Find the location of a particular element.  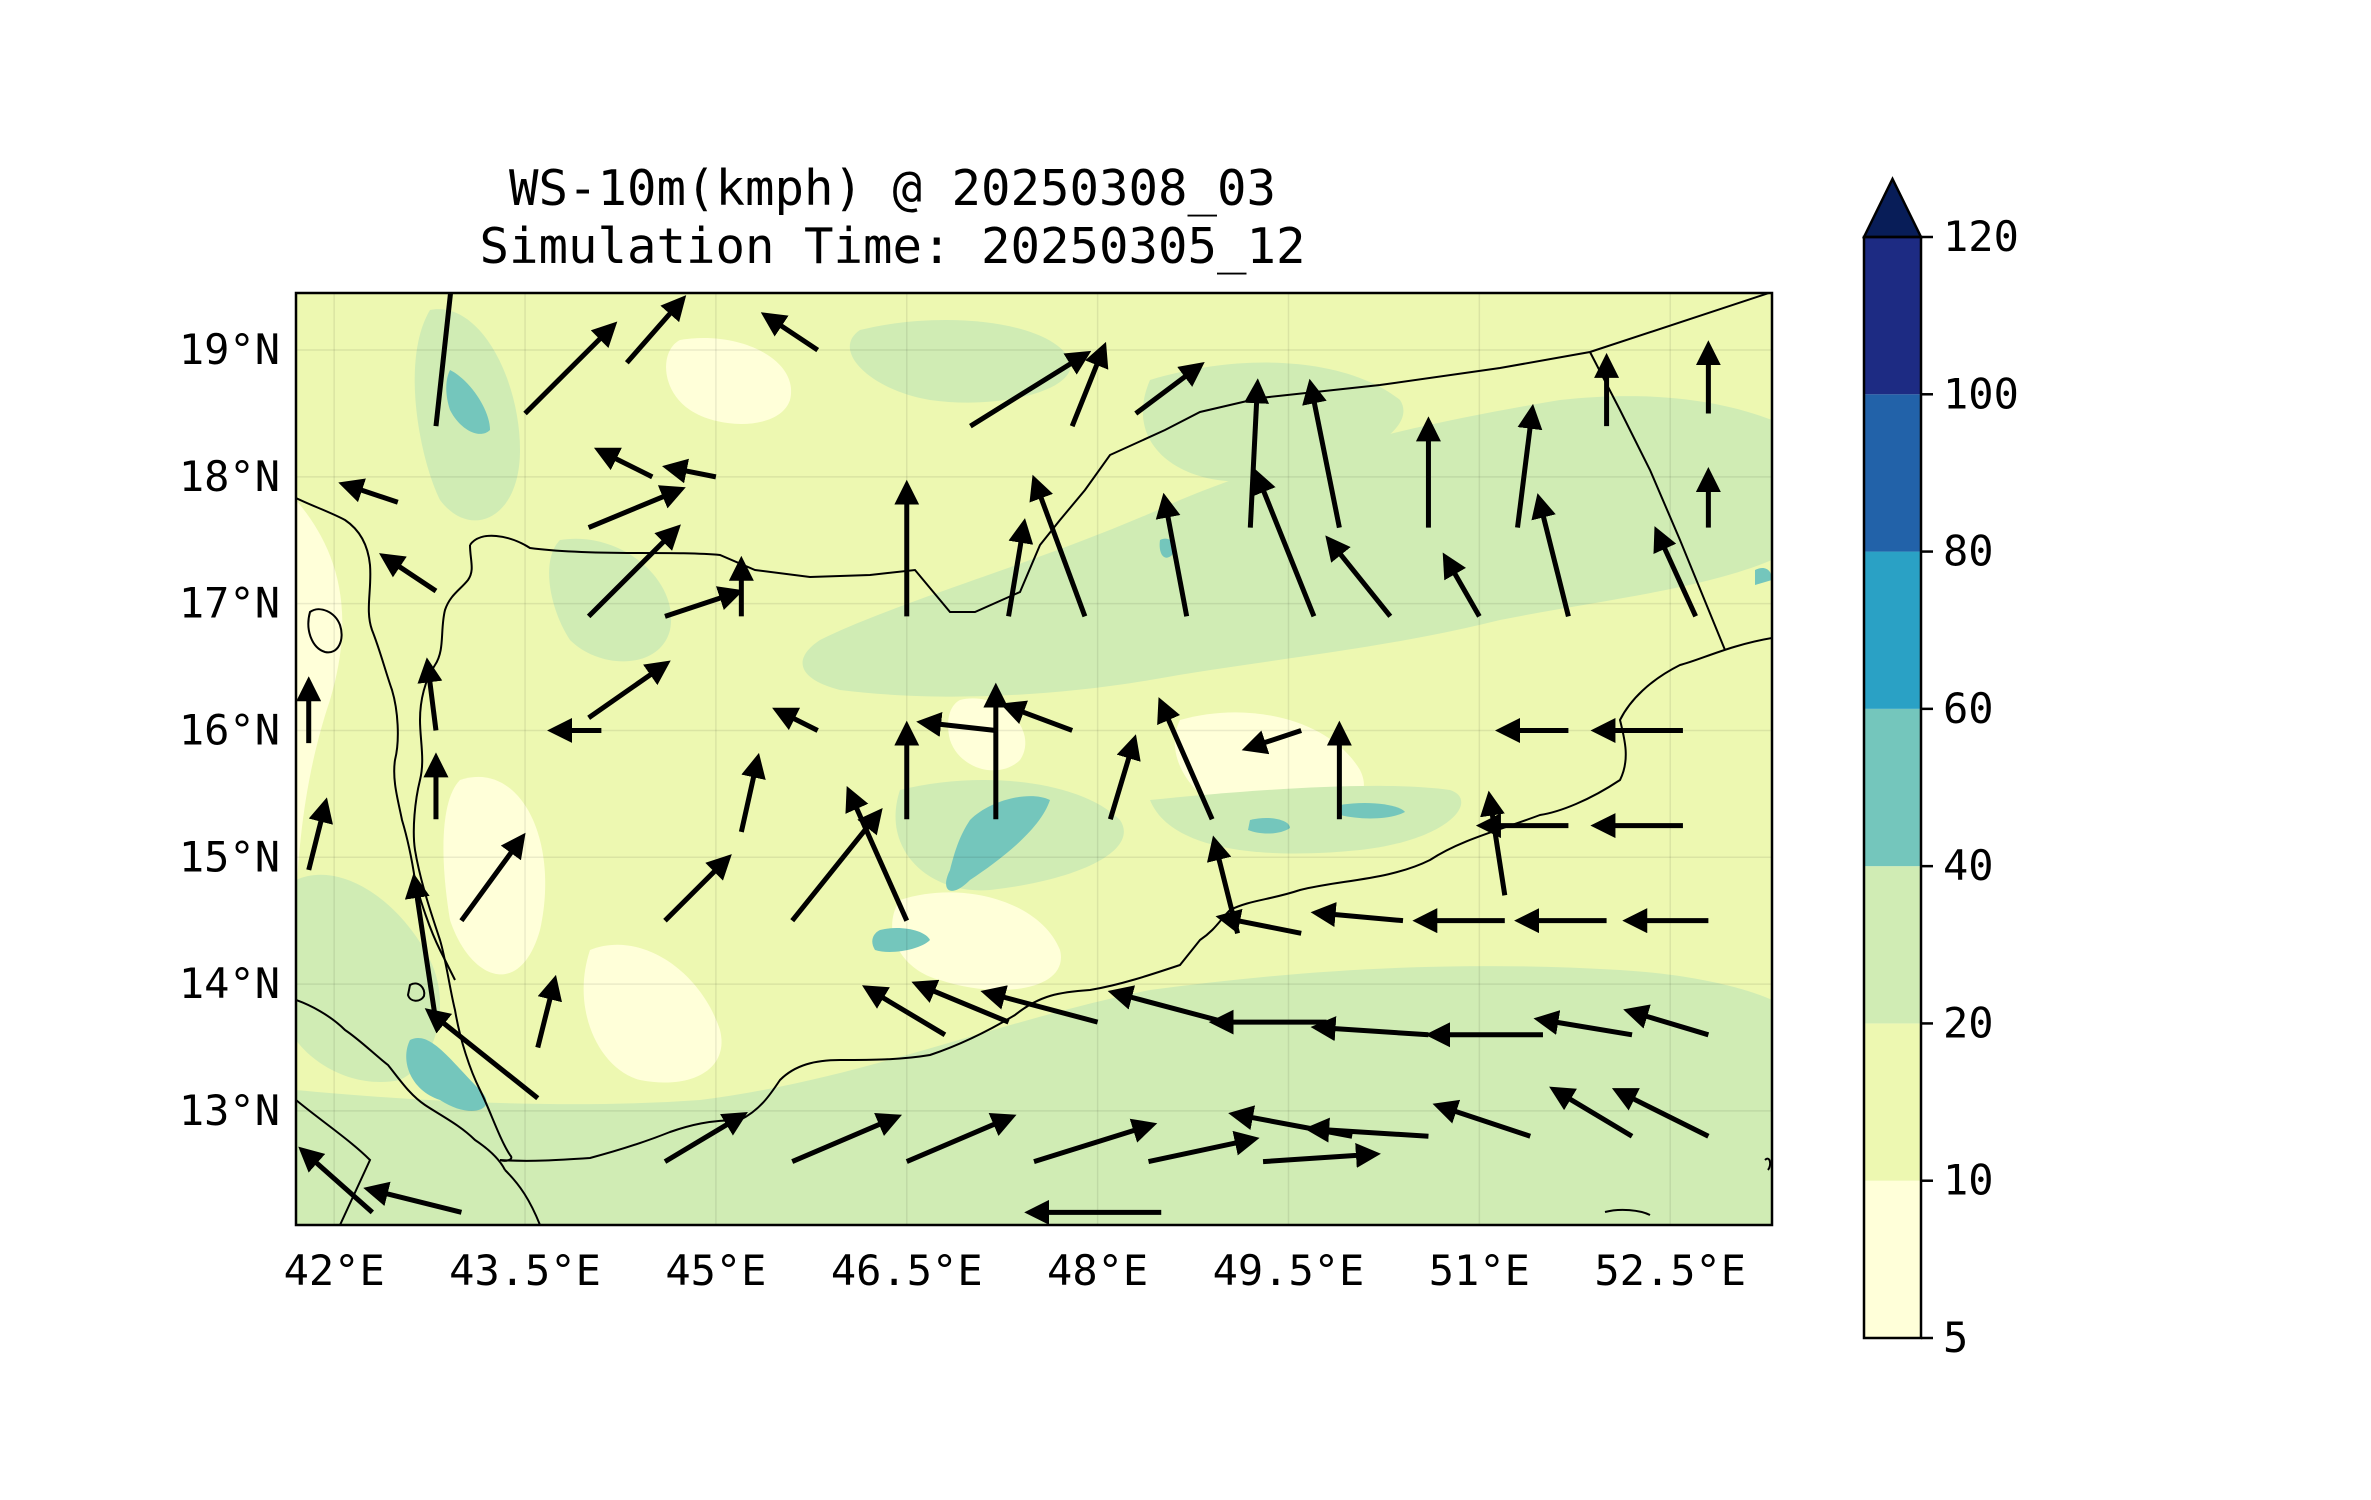

lat-tick-label: 16°N is located at coordinates (229, 729).